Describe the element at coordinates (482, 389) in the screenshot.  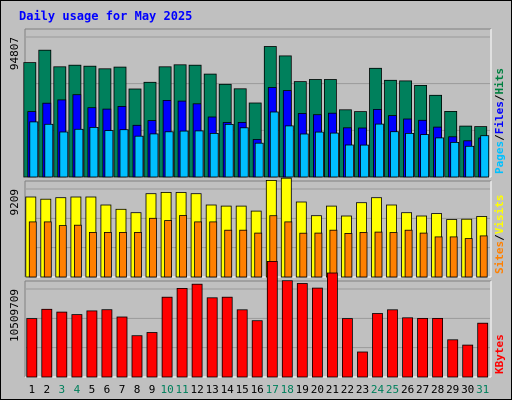
I see `x-tick-label-day-31: 31` at that location.